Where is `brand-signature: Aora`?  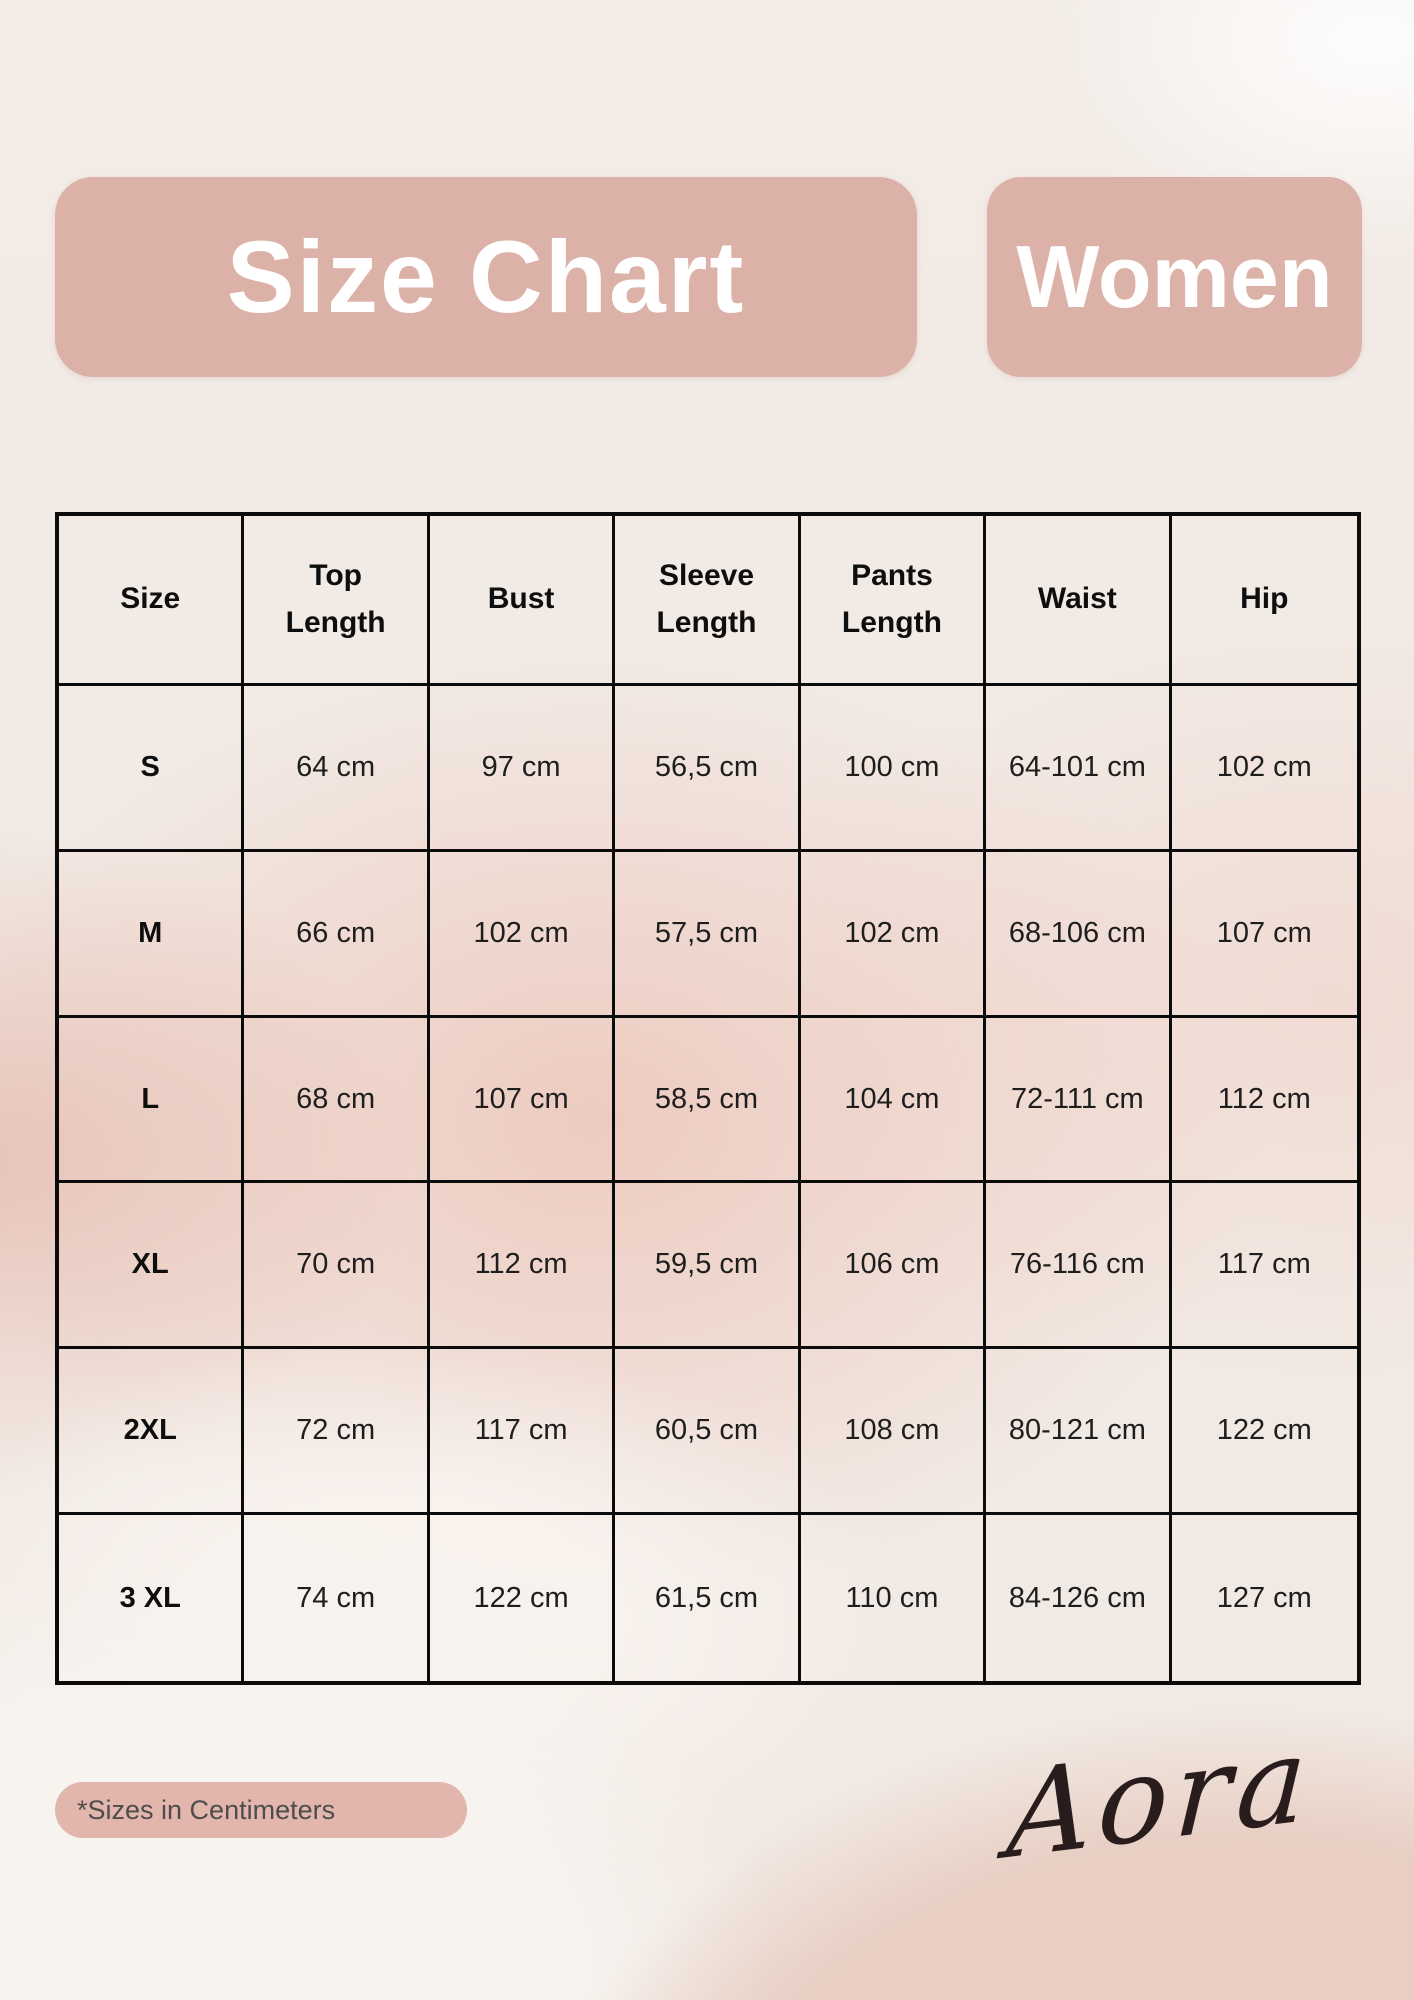 brand-signature: Aora is located at coordinates (1159, 1796).